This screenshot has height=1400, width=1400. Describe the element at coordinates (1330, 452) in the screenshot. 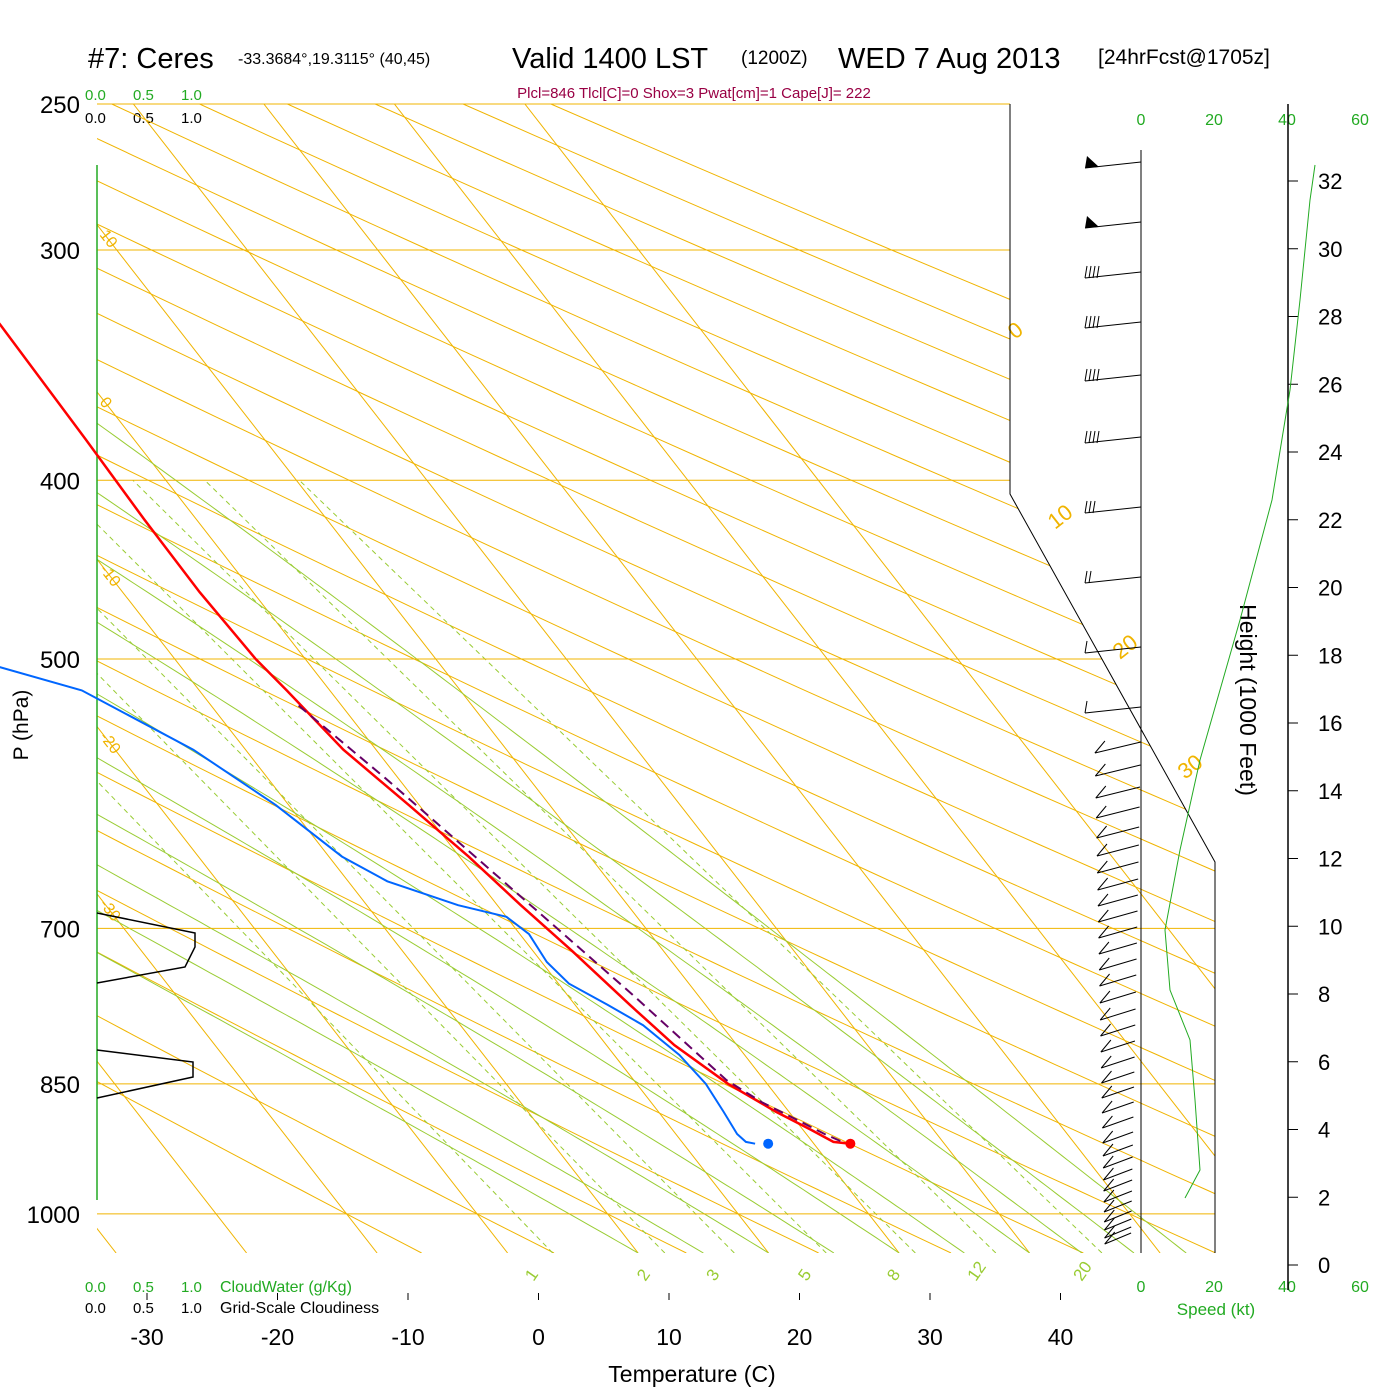

I see `height-tick-label: 24` at that location.